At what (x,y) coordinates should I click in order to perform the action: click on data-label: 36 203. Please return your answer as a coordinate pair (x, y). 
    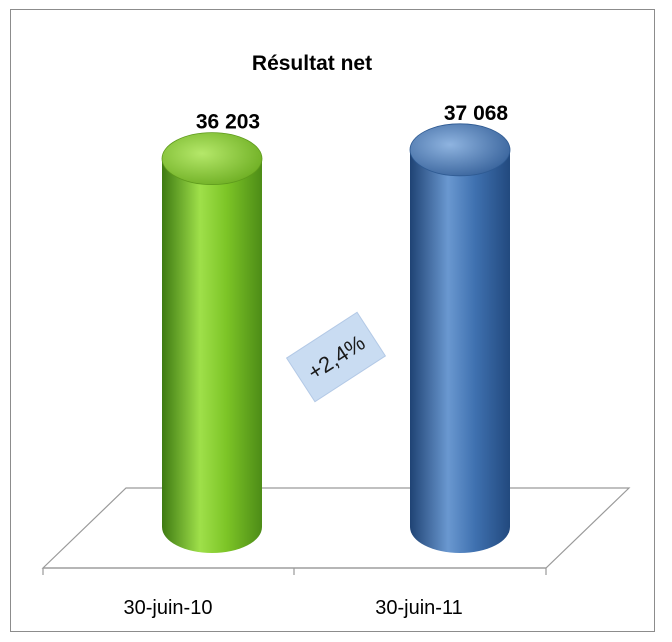
    Looking at the image, I should click on (228, 122).